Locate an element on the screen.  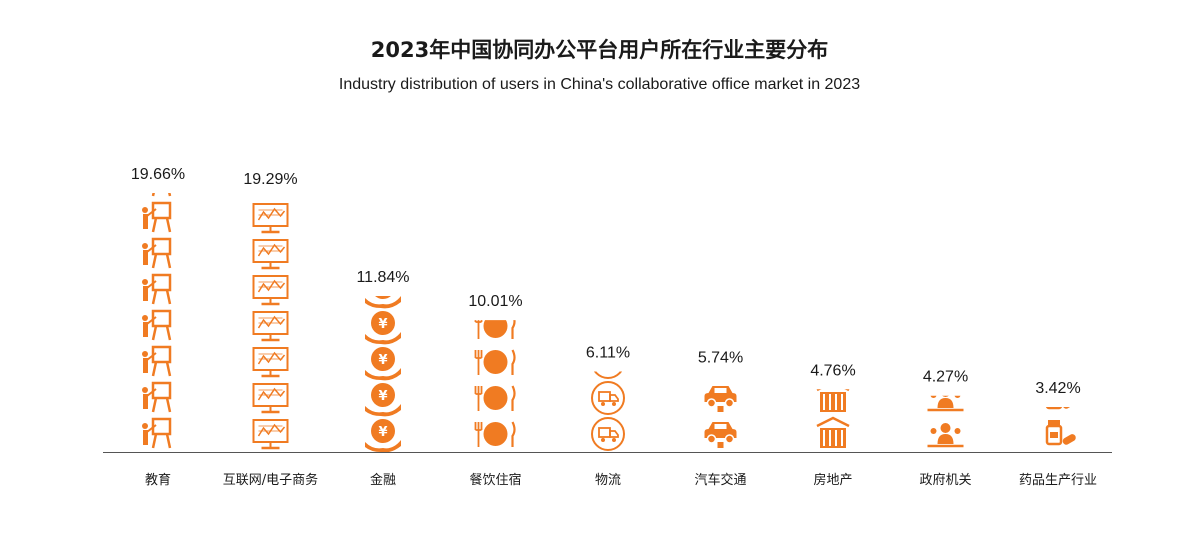
chart-title: 2023年中国协同办公平台用户所在行业主要分布 is located at coordinates (599, 50).